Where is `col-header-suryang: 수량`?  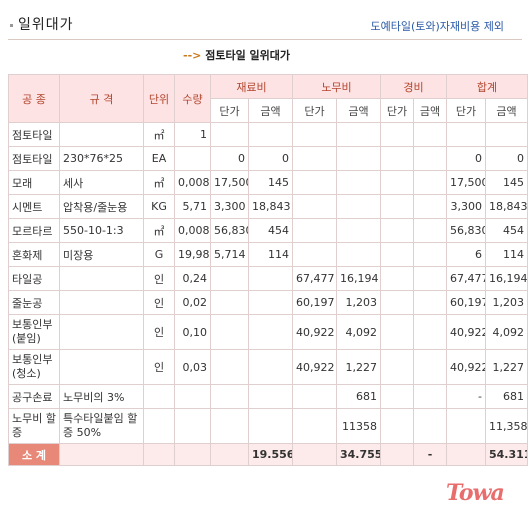
col-header-suryang: 수량 is located at coordinates (192, 98).